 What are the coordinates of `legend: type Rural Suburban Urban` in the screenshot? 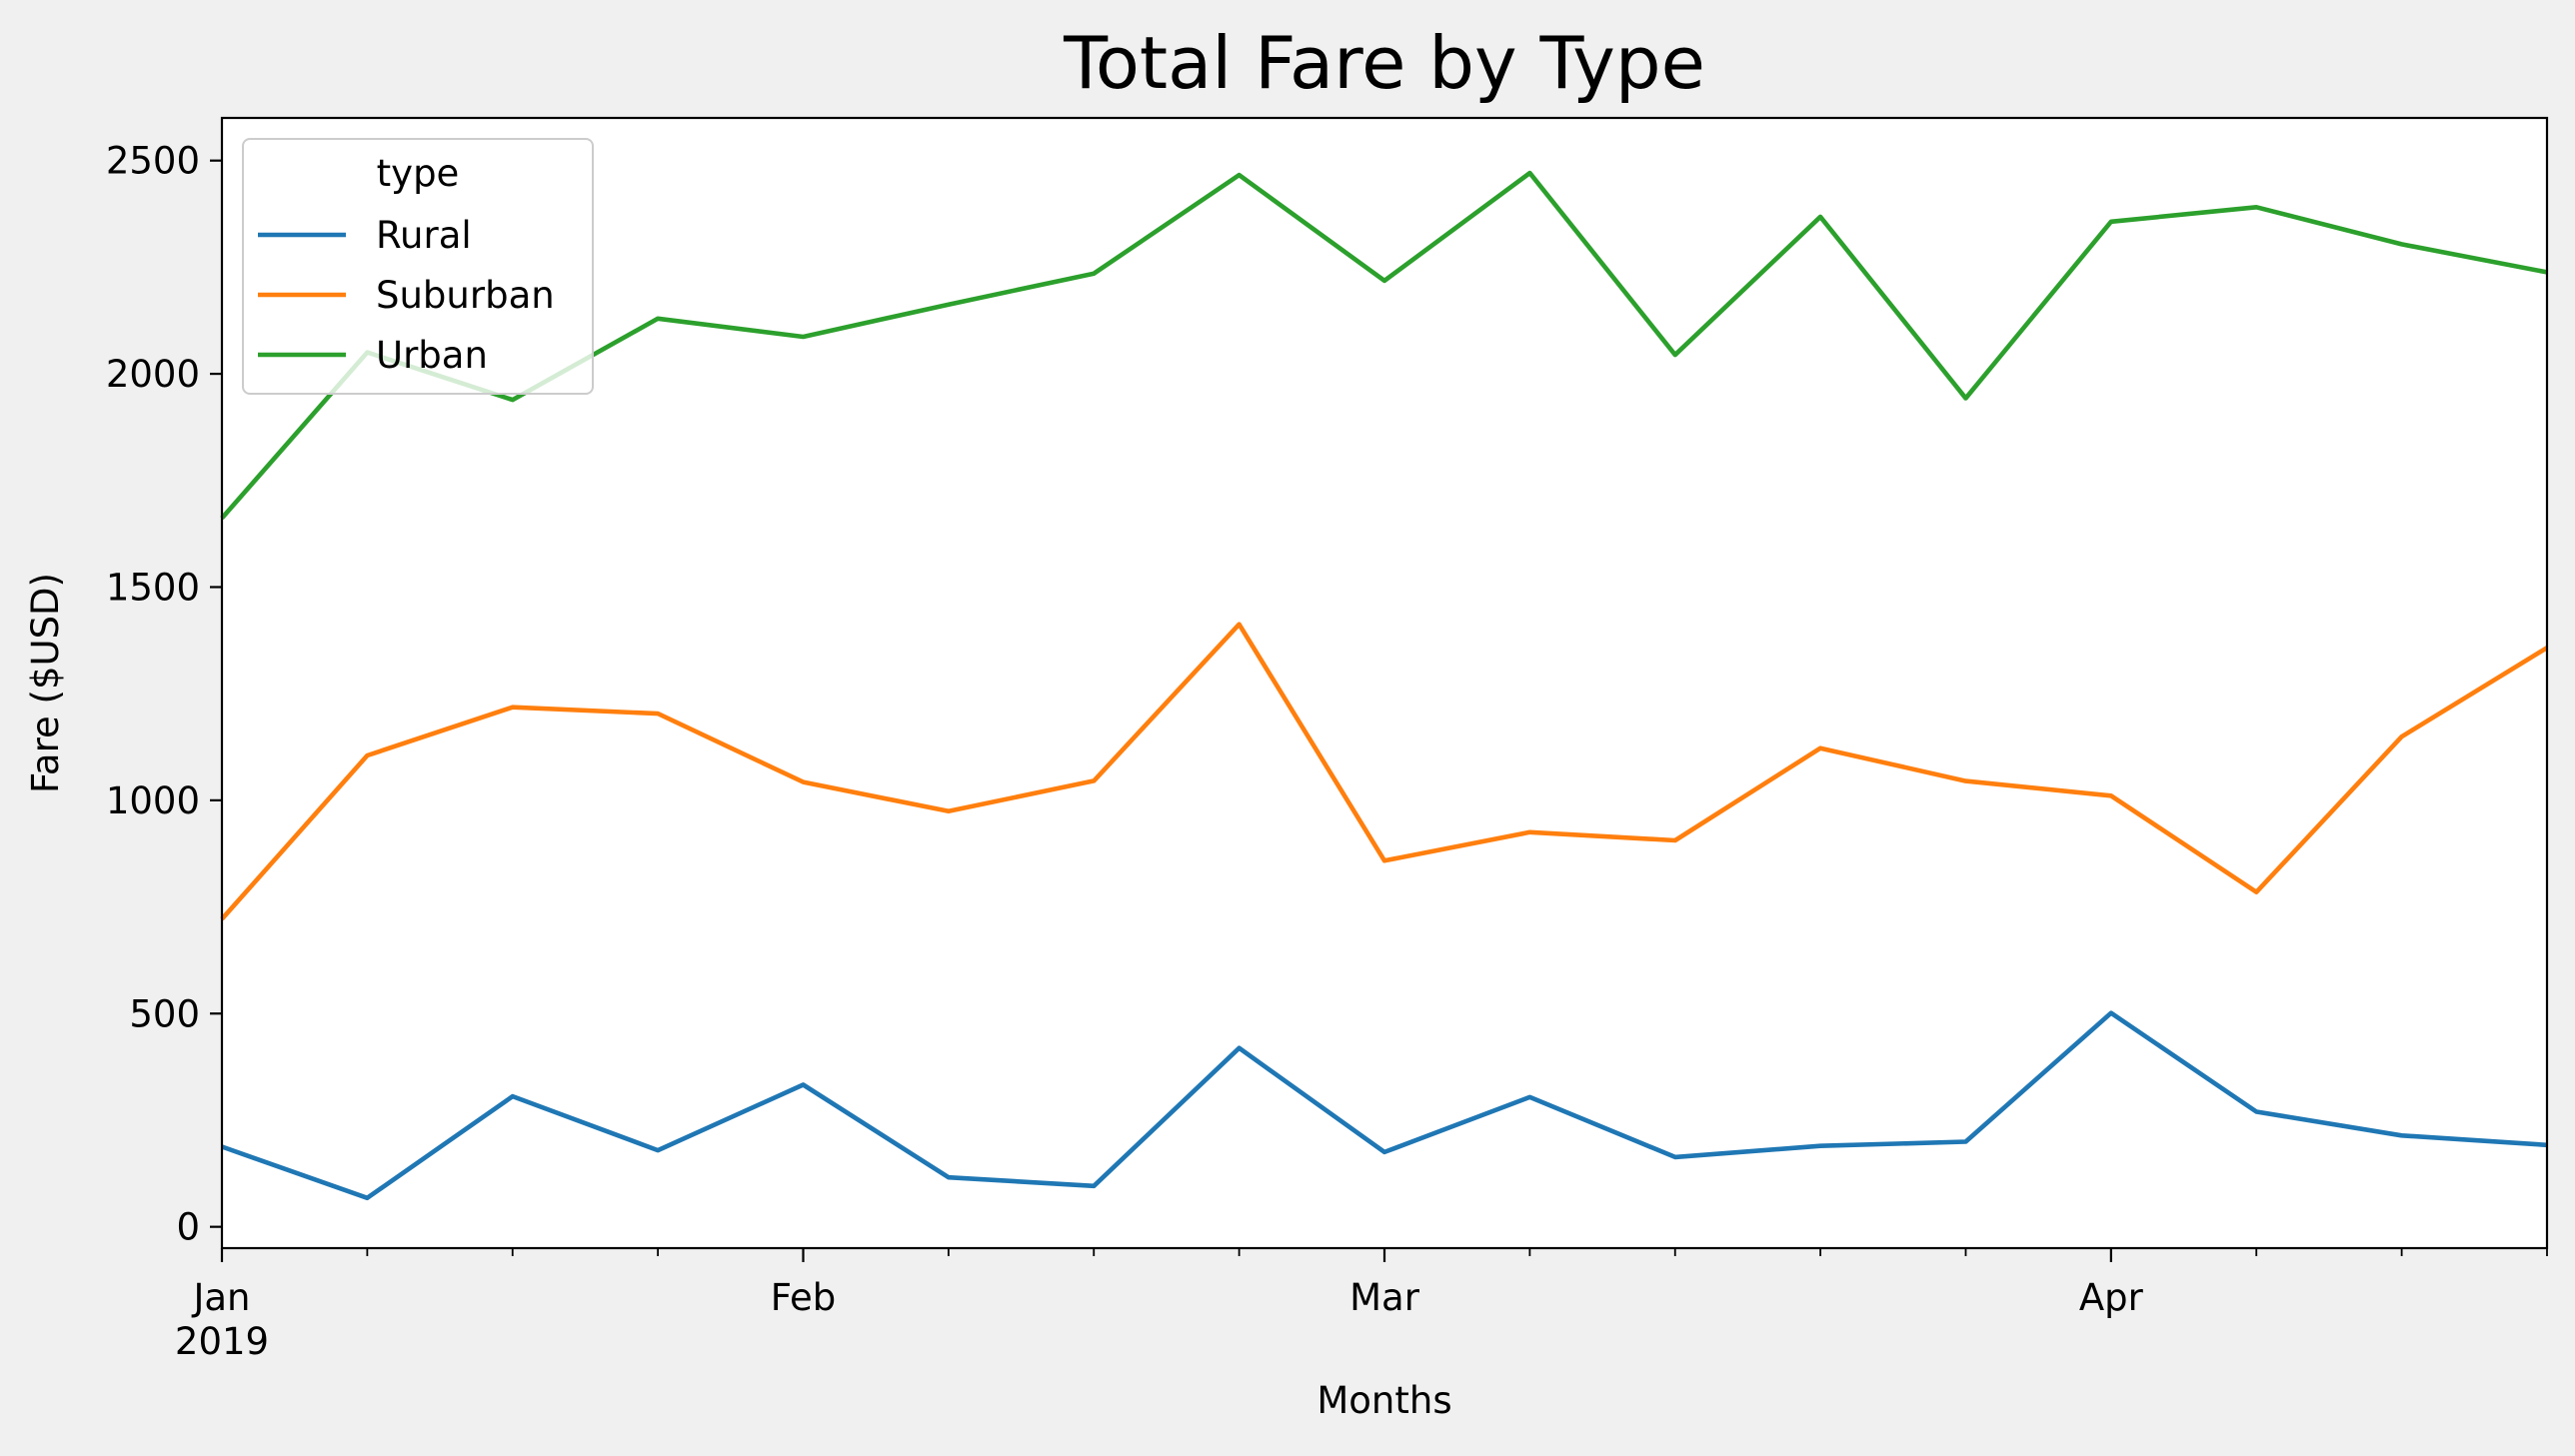 It's located at (418, 266).